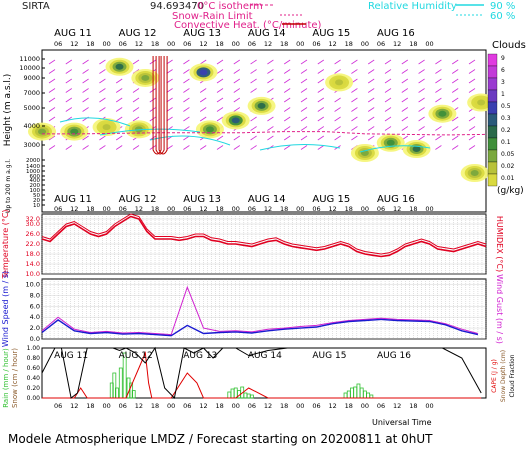  I want to click on ytick-label: 8.0, so click(35, 295).